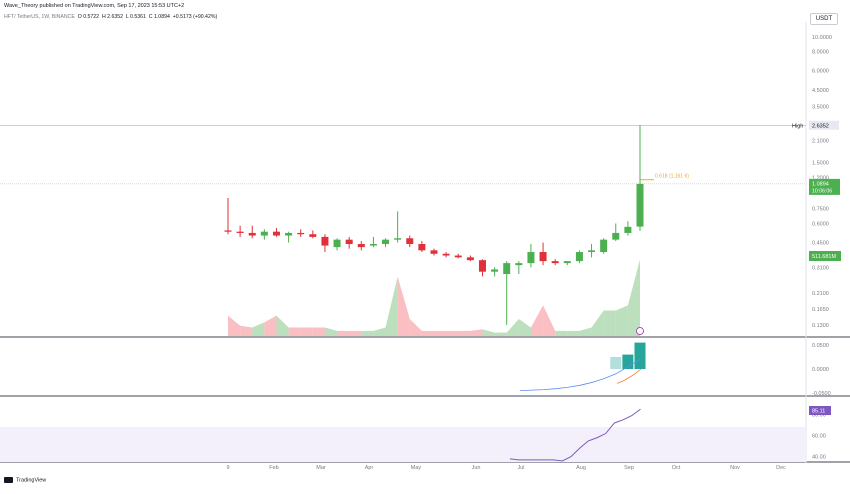 This screenshot has height=494, width=850. What do you see at coordinates (640, 331) in the screenshot?
I see `event-marker-icon` at bounding box center [640, 331].